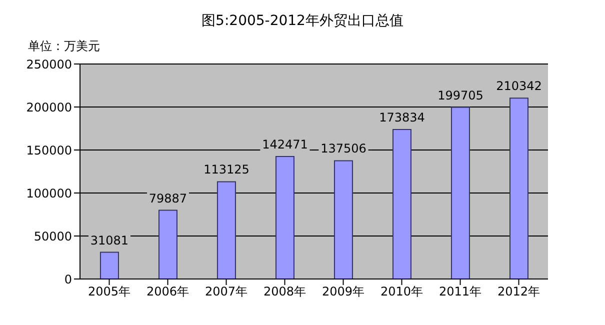 This screenshot has width=605, height=325. Describe the element at coordinates (49, 64) in the screenshot. I see `y-tick-label: 250000` at that location.